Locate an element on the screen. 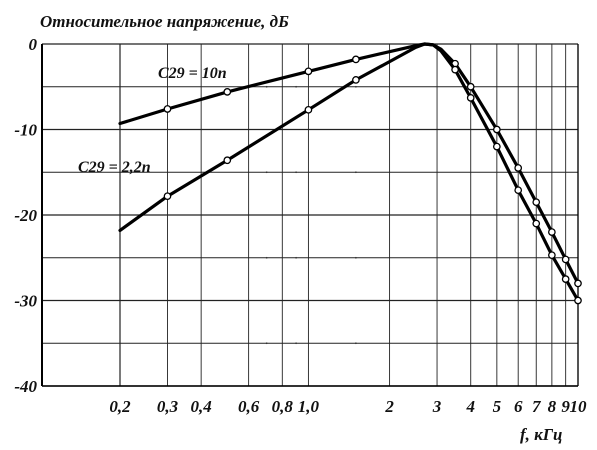  x-tick-label: 5 is located at coordinates (497, 406).